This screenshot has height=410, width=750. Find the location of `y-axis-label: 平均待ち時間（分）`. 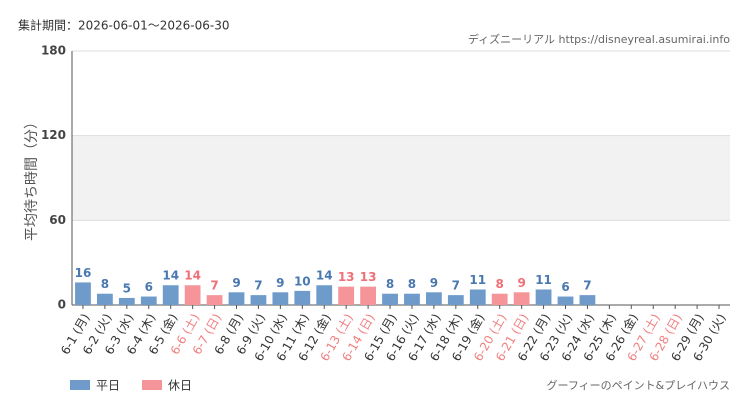

y-axis-label: 平均待ち時間（分） is located at coordinates (32, 178).